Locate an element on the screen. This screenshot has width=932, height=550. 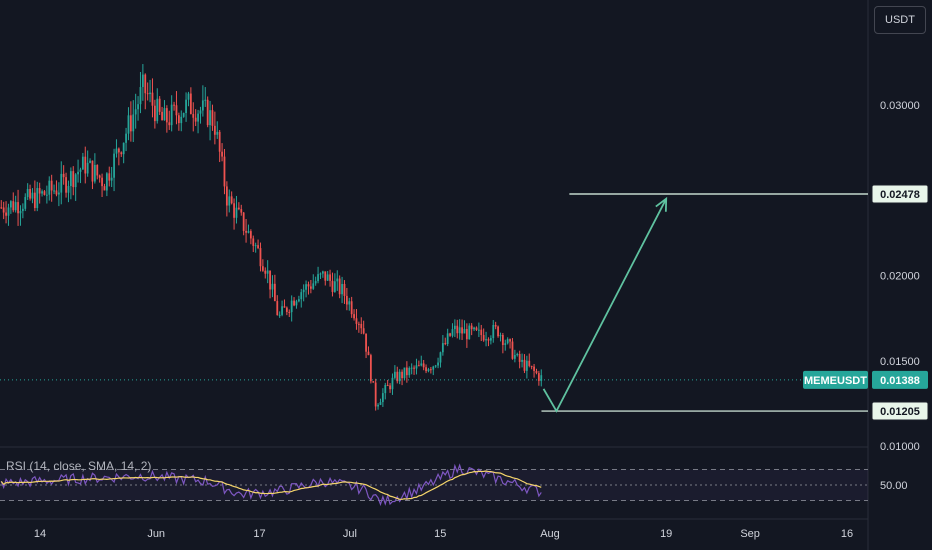
currency-button: USDT is located at coordinates (900, 20).